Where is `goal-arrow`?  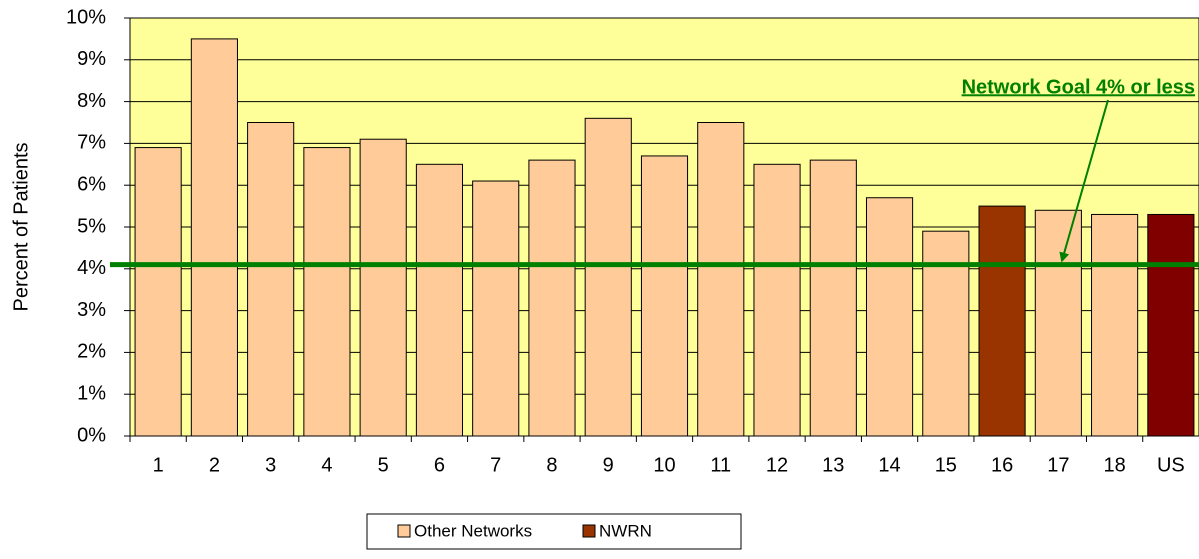
goal-arrow is located at coordinates (1084, 181).